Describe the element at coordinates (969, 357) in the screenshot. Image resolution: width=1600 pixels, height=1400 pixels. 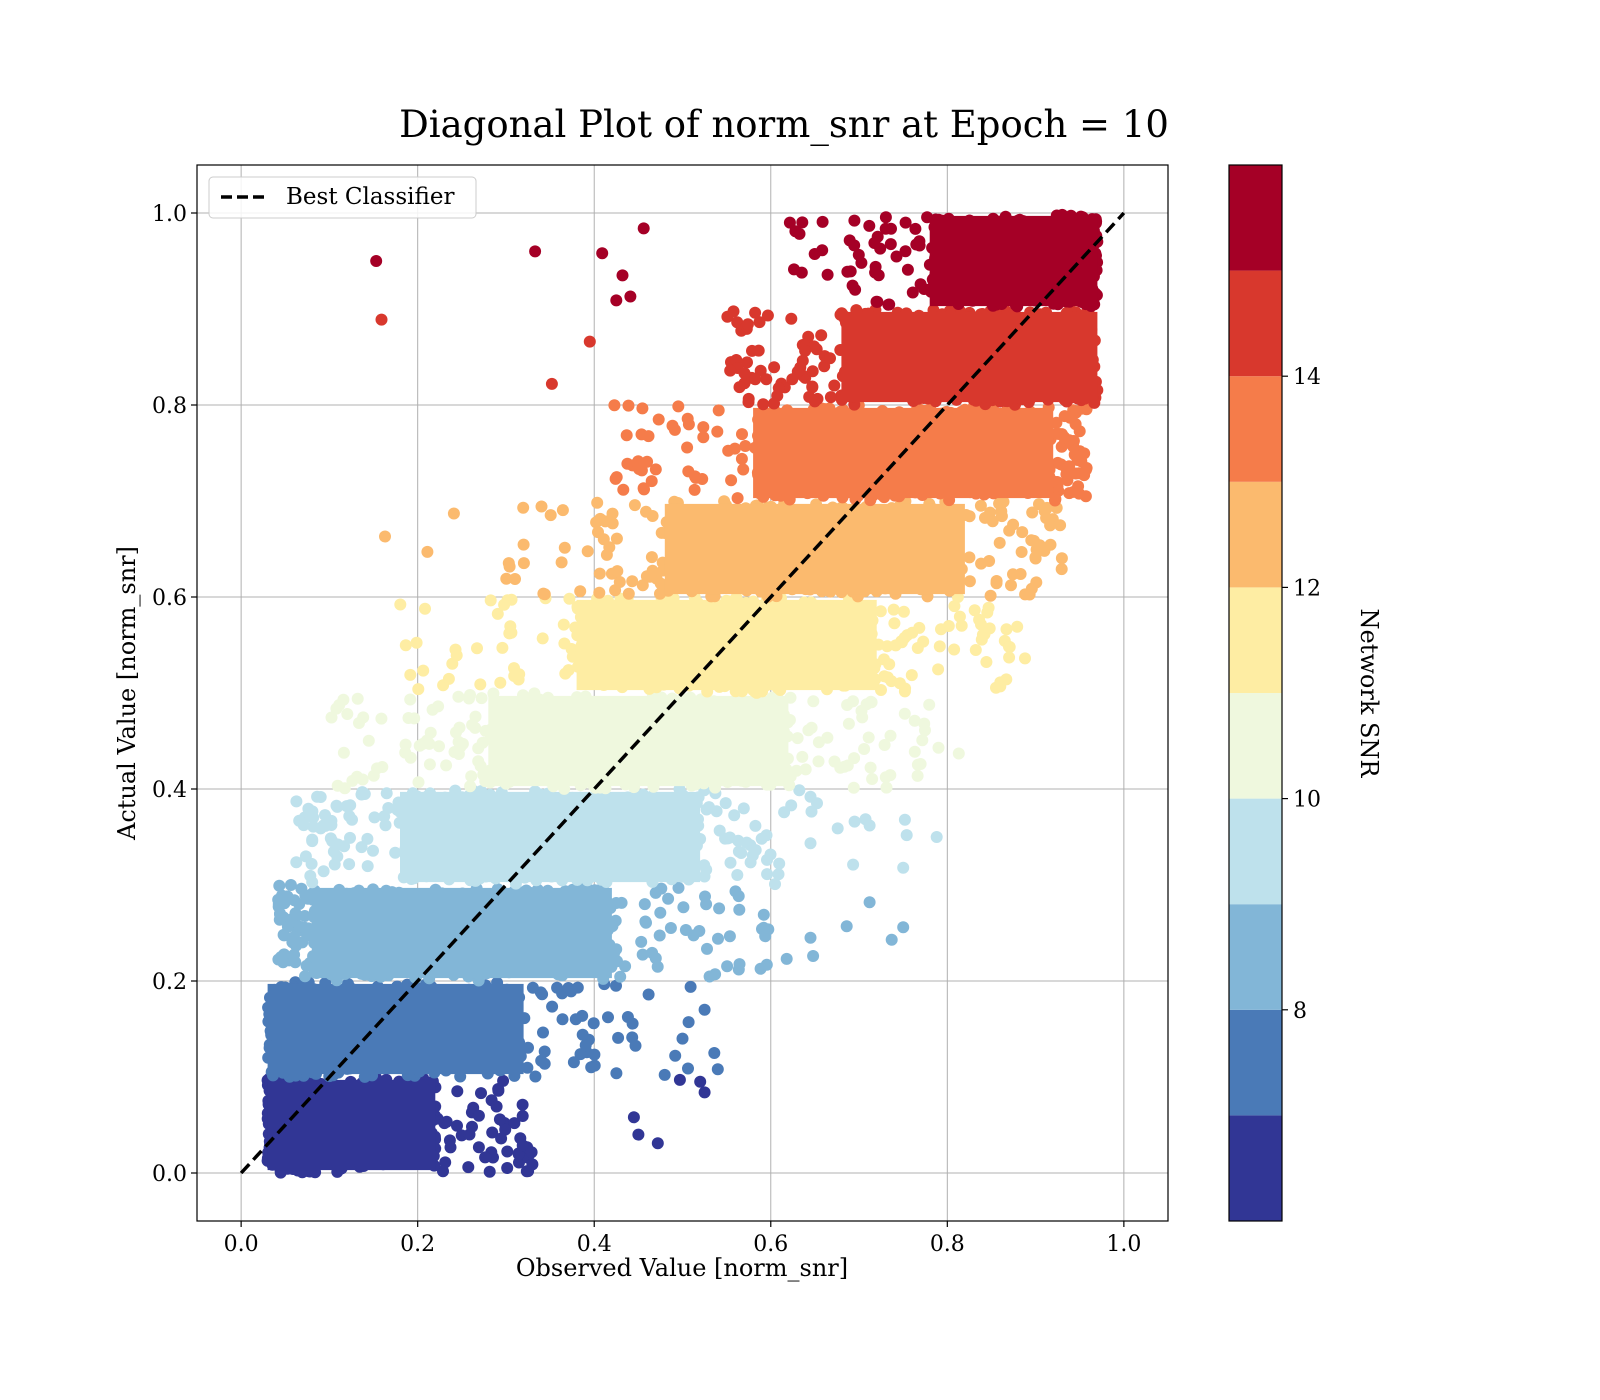
I see `scatter-dense-region` at that location.